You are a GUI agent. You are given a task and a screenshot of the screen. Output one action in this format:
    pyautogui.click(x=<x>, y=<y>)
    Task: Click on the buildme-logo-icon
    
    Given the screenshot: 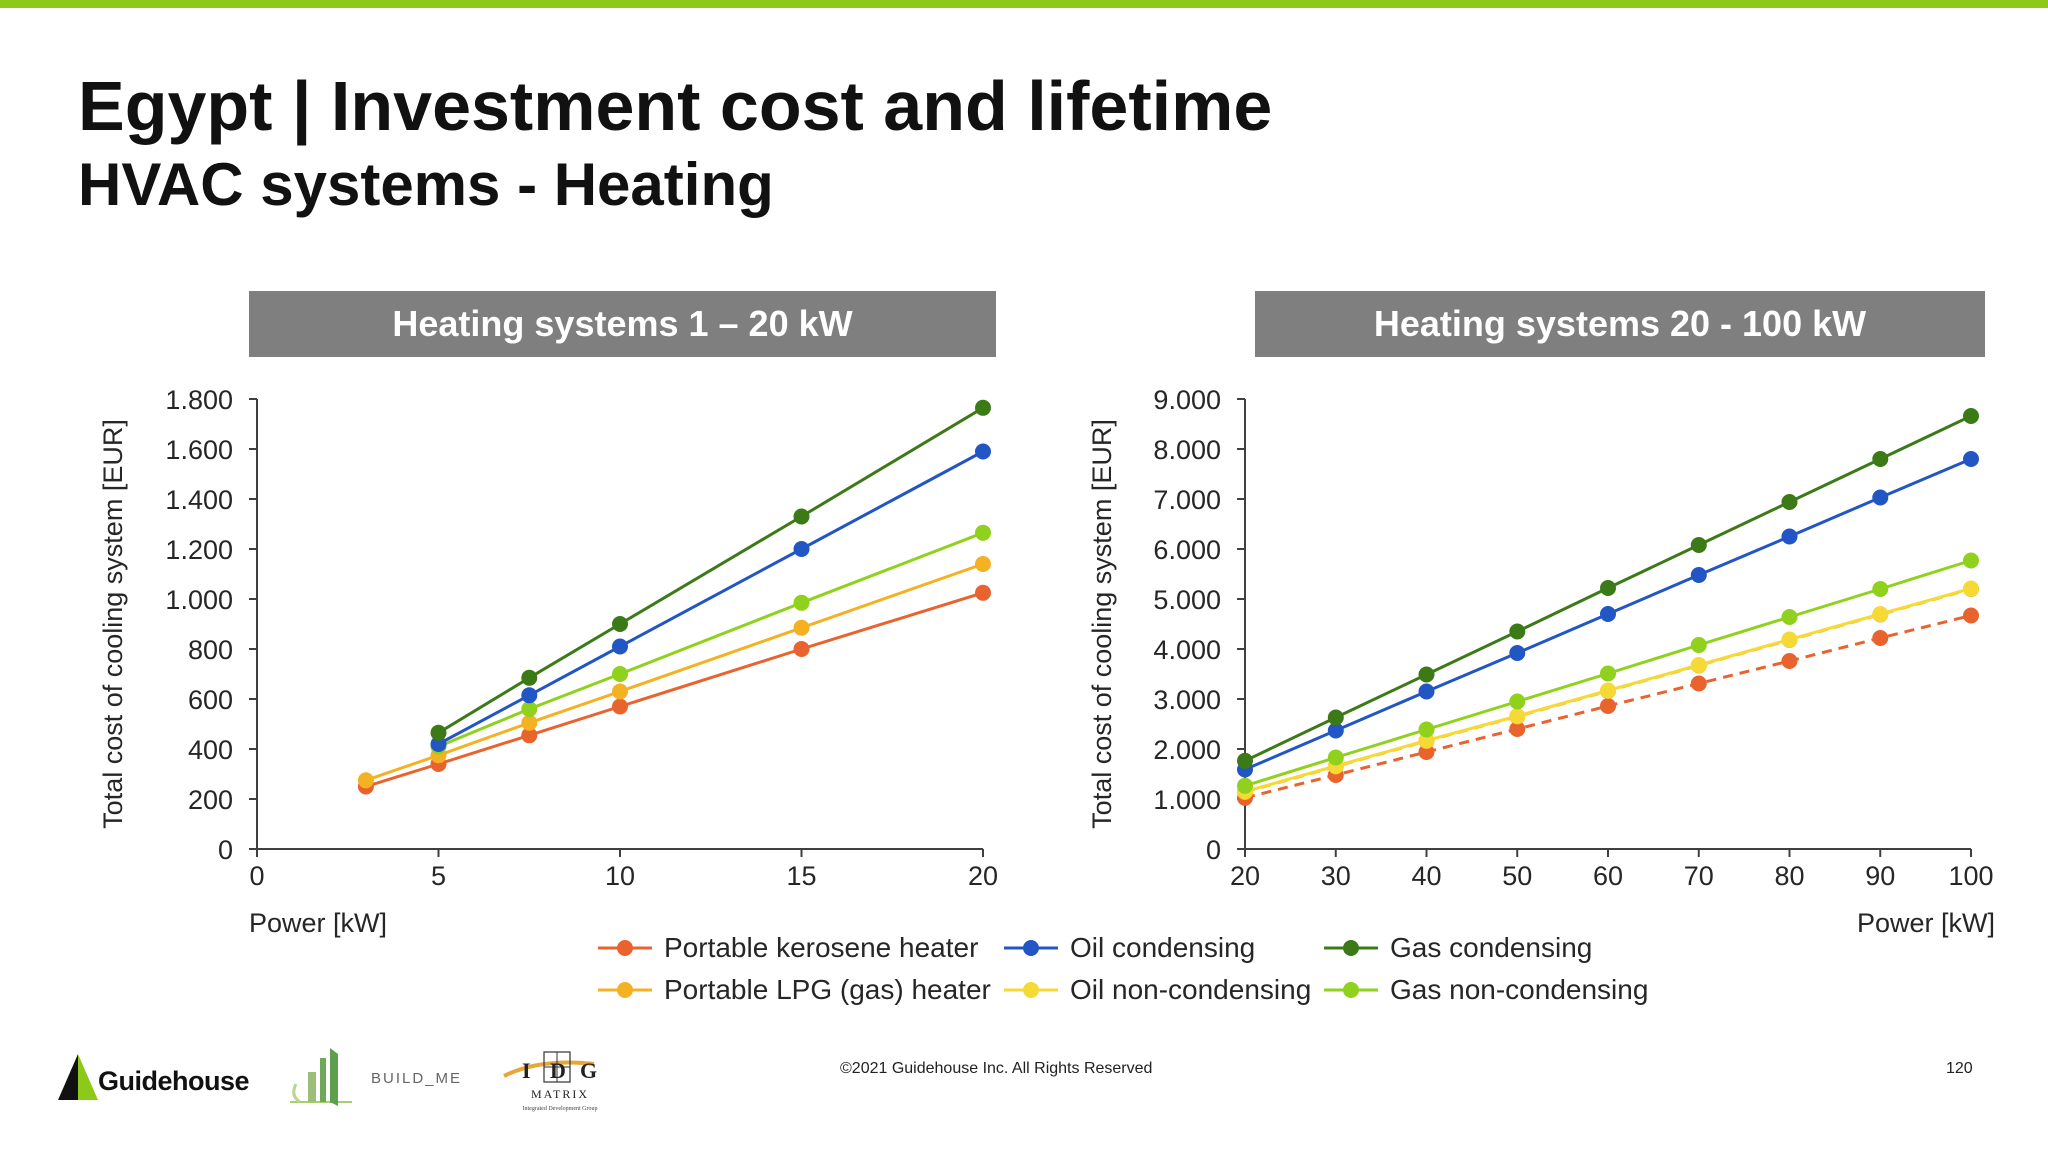 What is the action you would take?
    pyautogui.click(x=321, y=1077)
    